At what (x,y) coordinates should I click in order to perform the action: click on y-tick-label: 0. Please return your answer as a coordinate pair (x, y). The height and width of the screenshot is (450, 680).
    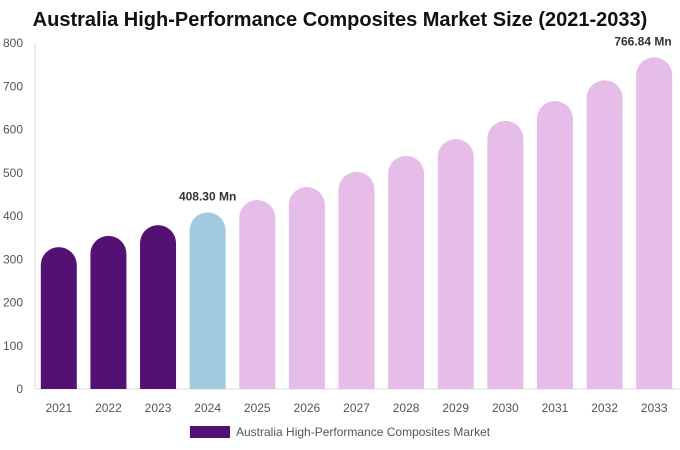
    Looking at the image, I should click on (19, 389).